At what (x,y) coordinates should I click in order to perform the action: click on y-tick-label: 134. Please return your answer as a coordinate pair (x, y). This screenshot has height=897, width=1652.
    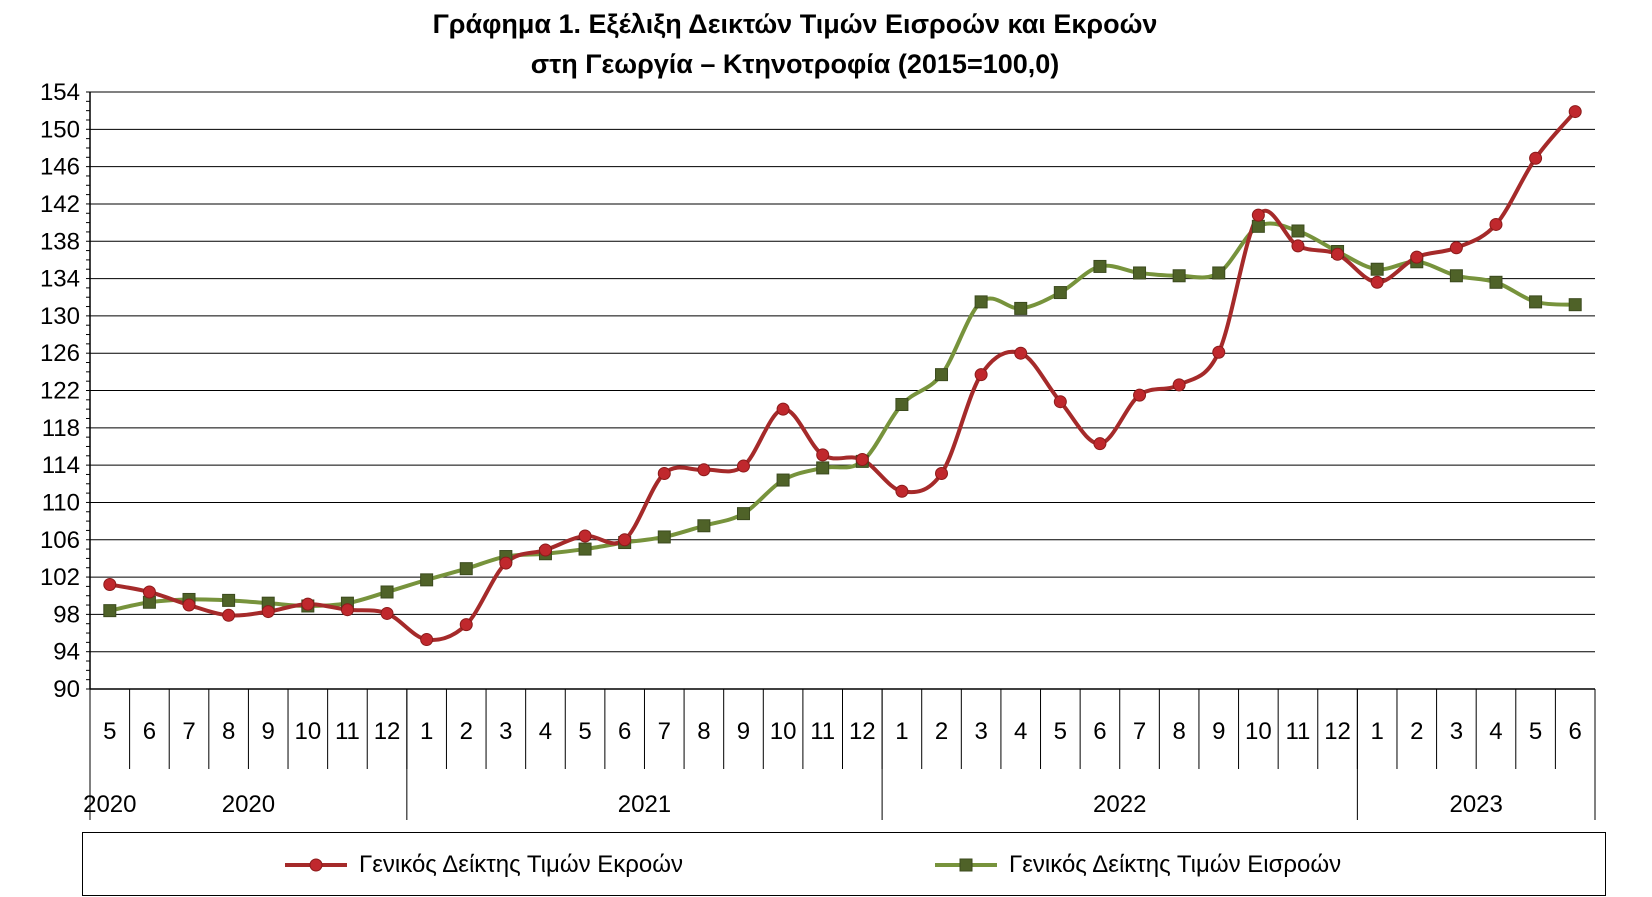
    Looking at the image, I should click on (60, 279).